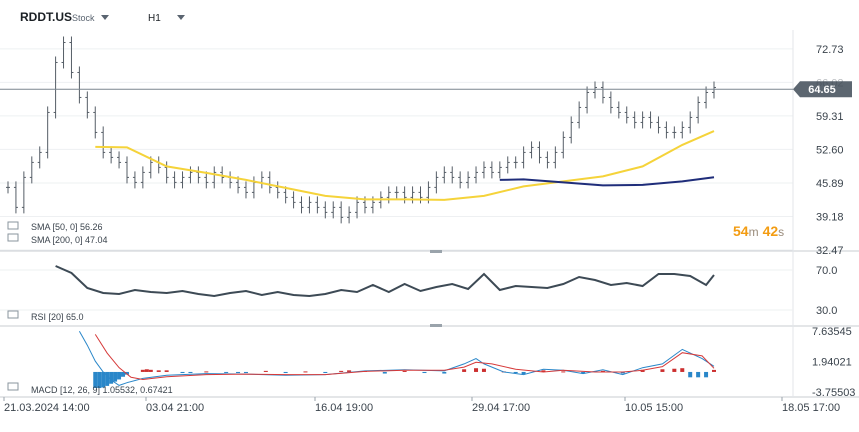 Image resolution: width=859 pixels, height=432 pixels. I want to click on current-price-value: 64.65, so click(822, 90).